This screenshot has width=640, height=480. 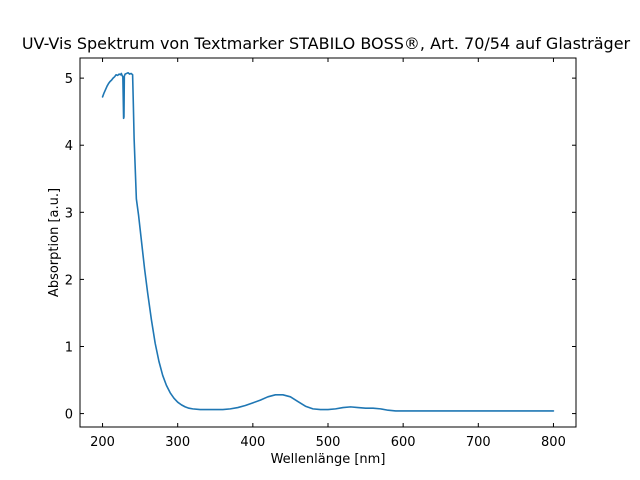 I want to click on y-tick-label: 2, so click(x=69, y=280).